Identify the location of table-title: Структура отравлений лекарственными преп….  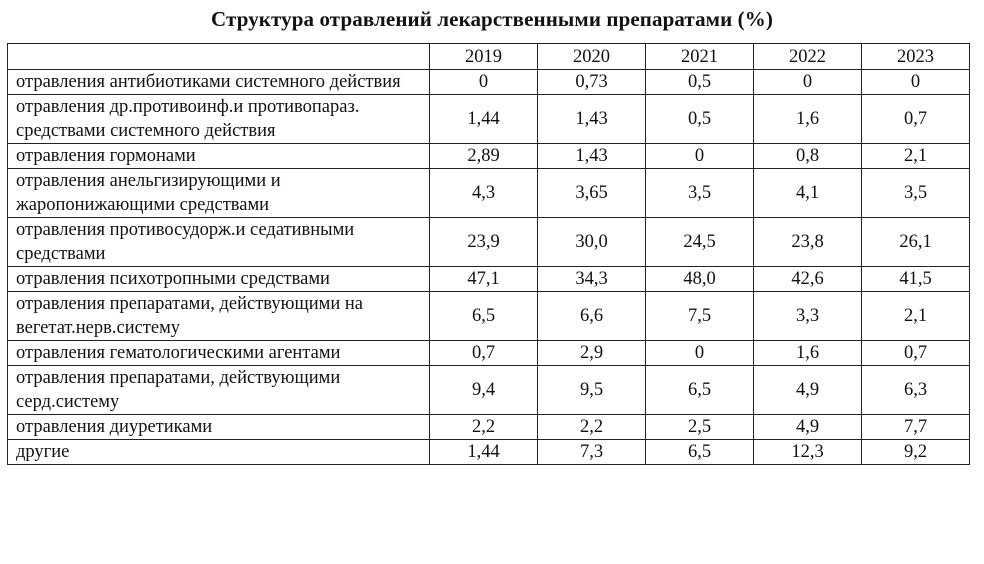
(492, 19).